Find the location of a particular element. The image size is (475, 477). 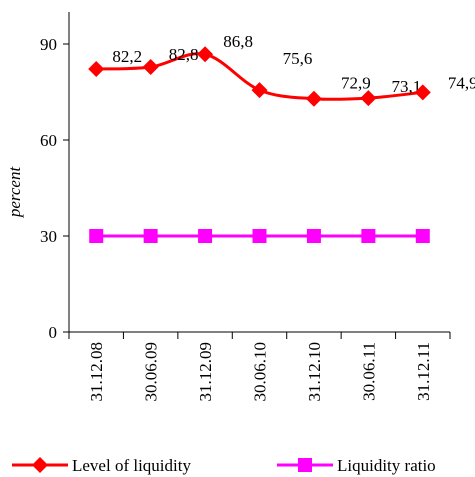

y-tick-label: 60 is located at coordinates (48, 140).